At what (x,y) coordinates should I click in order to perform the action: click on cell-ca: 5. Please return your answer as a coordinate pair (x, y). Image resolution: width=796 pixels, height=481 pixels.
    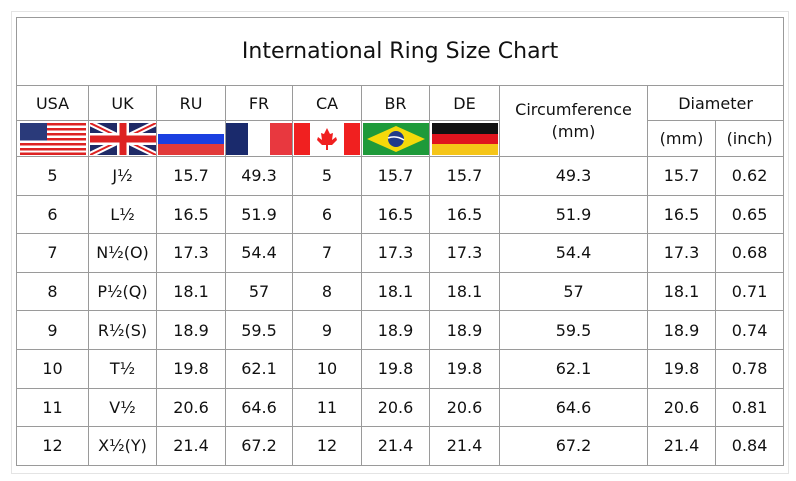
    Looking at the image, I should click on (327, 176).